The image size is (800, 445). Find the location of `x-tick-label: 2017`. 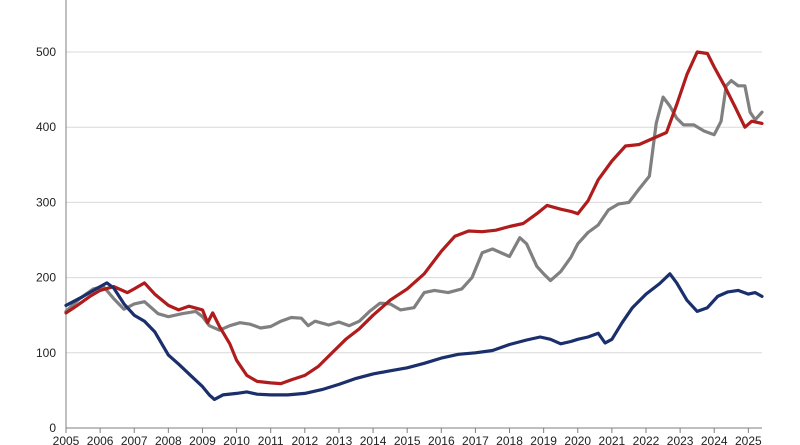

x-tick-label: 2017 is located at coordinates (475, 439).